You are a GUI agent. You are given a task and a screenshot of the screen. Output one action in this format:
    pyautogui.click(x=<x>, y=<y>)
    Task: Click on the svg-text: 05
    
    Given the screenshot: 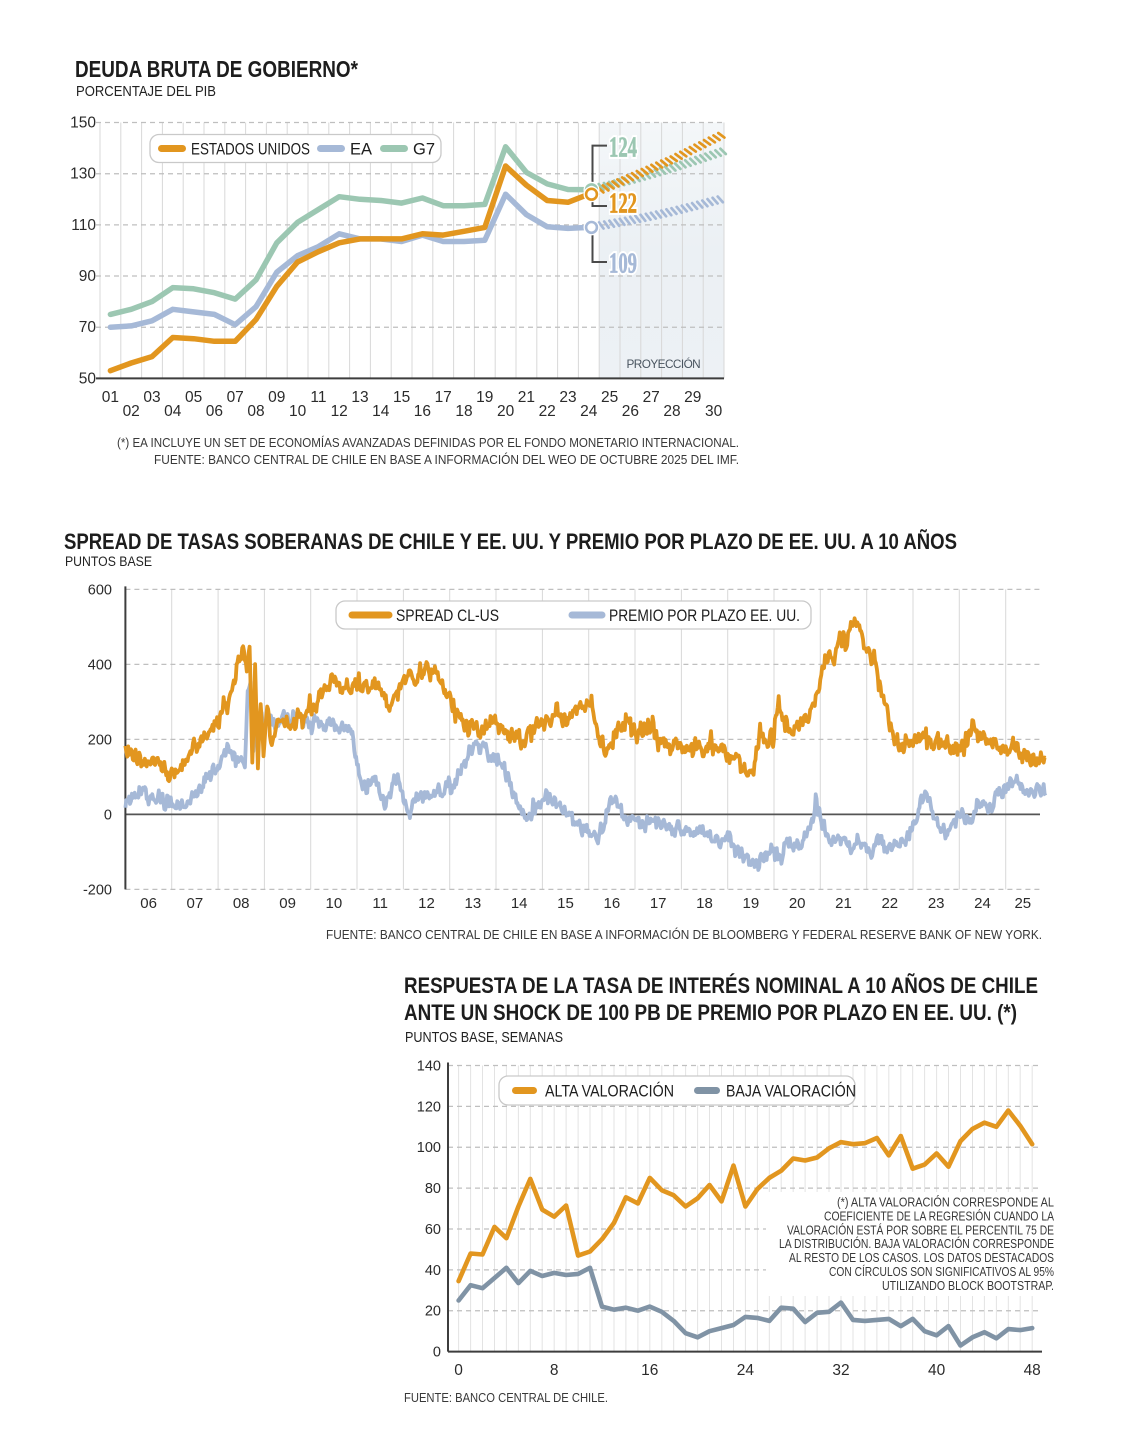 What is the action you would take?
    pyautogui.click(x=193, y=397)
    